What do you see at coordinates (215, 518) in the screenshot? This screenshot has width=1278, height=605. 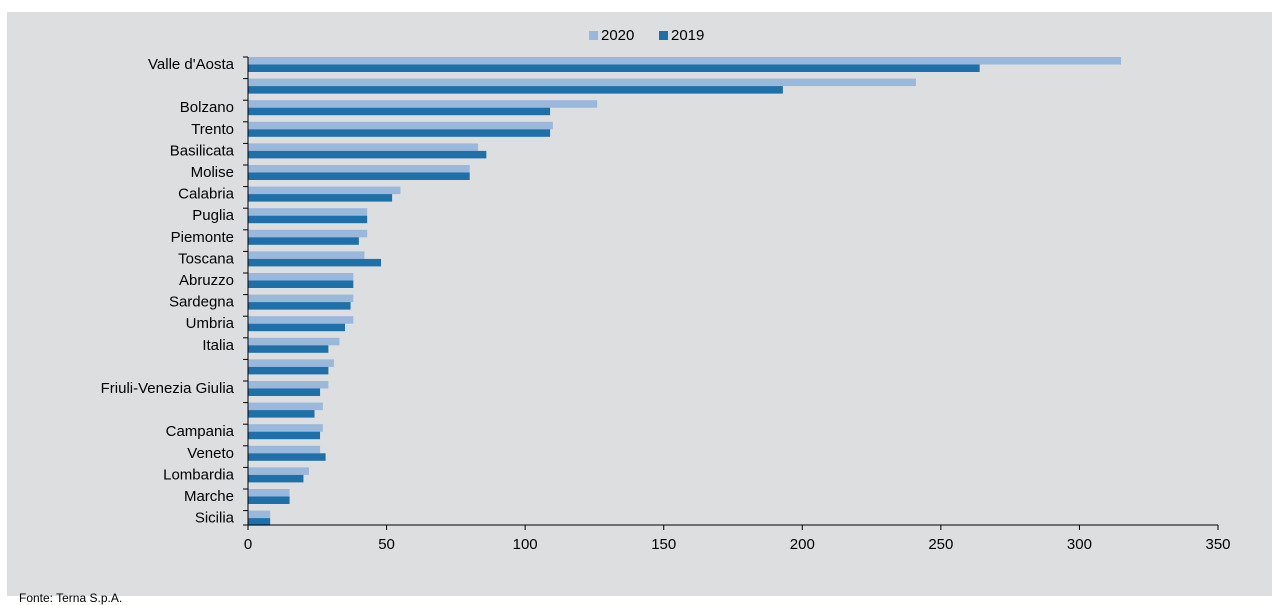 I see `category-label-21: Sicilia` at bounding box center [215, 518].